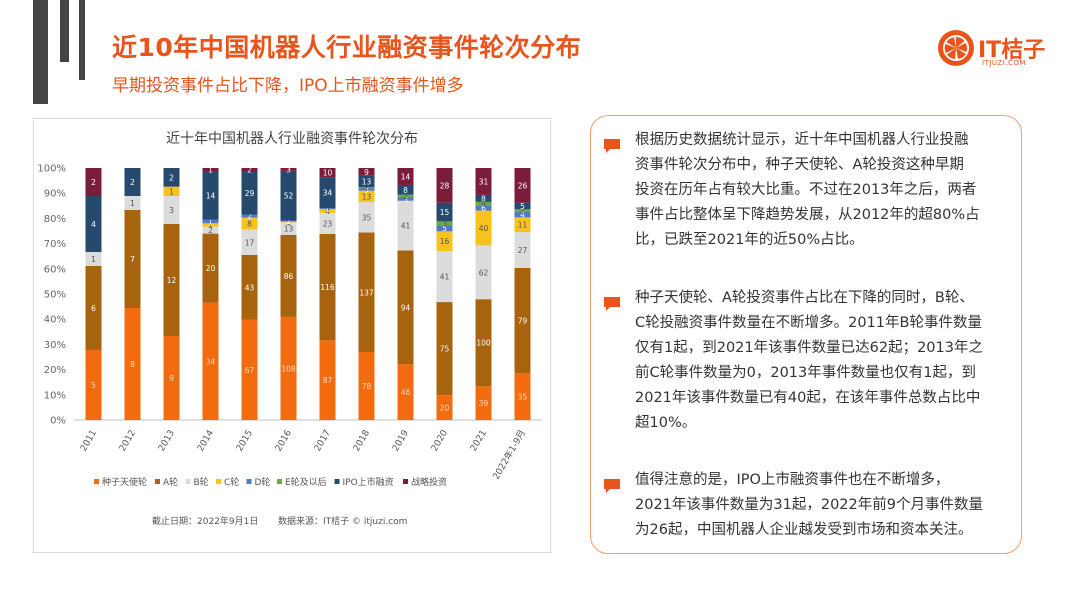 The width and height of the screenshot is (1080, 608). Describe the element at coordinates (288, 86) in the screenshot. I see `page-subtitle: 早期投资事件占比下降，IPO上市融资事件增多` at that location.